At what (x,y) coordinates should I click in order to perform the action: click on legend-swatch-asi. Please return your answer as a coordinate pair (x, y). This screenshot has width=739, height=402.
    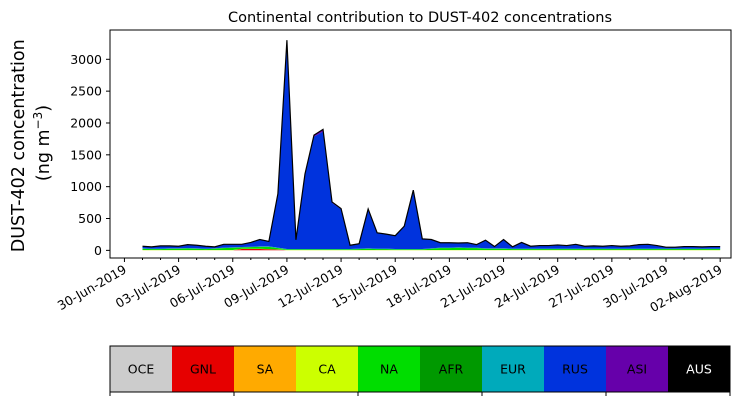
    Looking at the image, I should click on (637, 369).